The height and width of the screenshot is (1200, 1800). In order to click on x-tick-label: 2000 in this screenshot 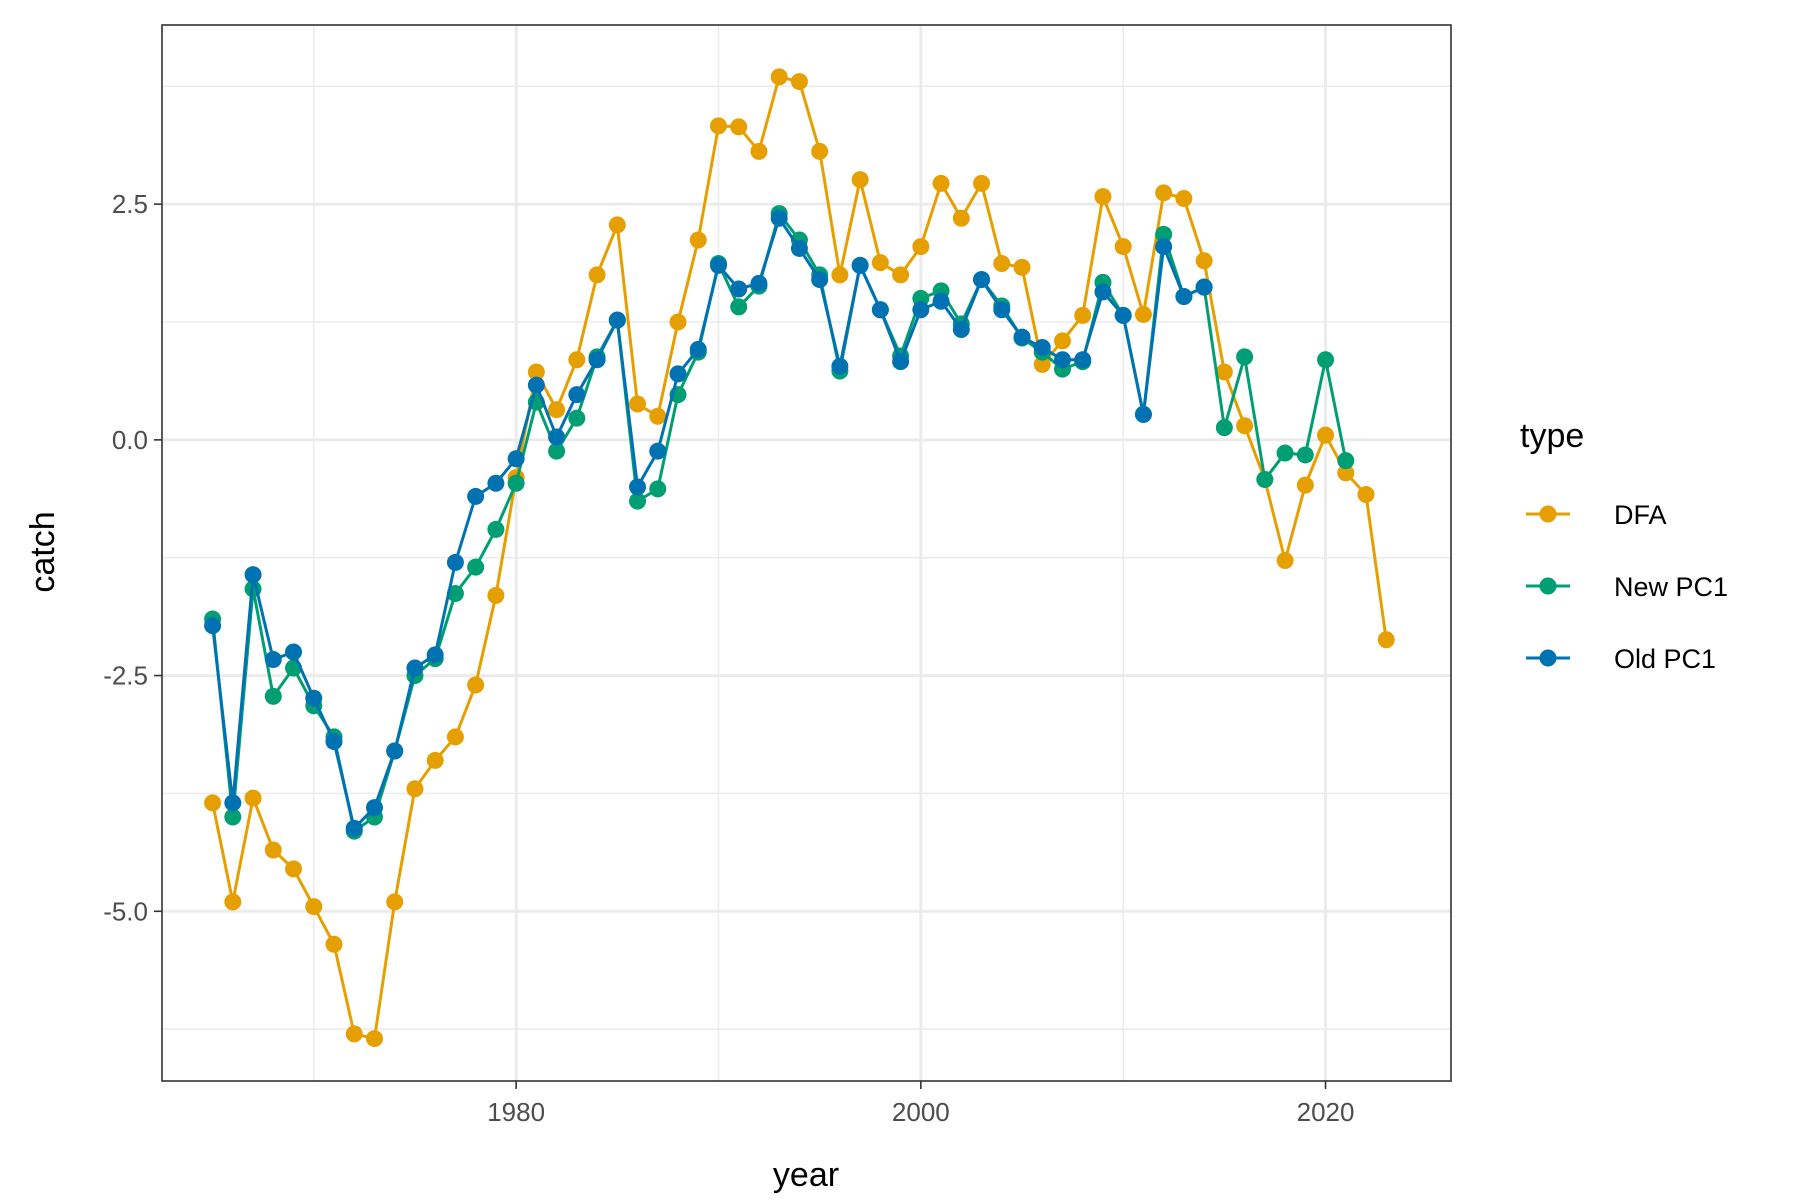, I will do `click(921, 1112)`.